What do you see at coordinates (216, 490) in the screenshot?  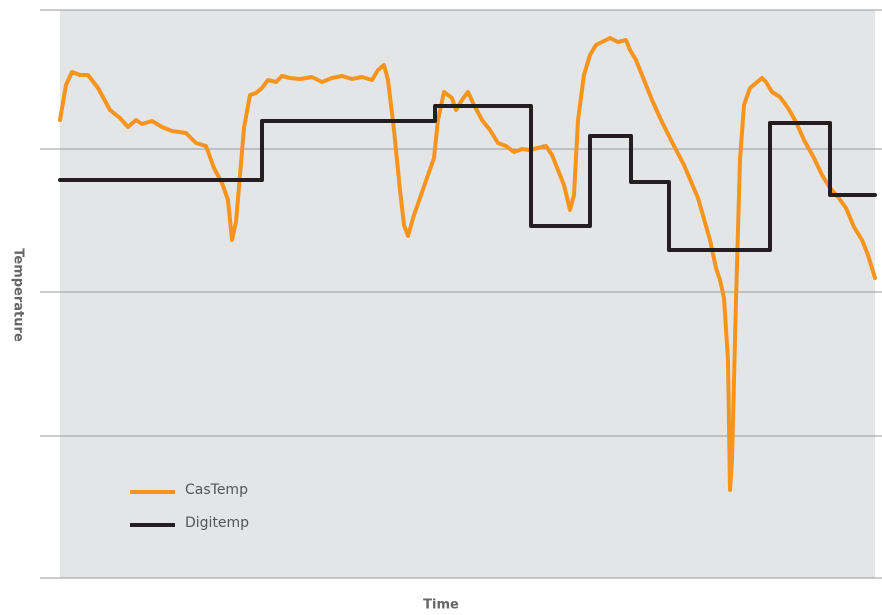 I see `legend-label: CasTemp` at bounding box center [216, 490].